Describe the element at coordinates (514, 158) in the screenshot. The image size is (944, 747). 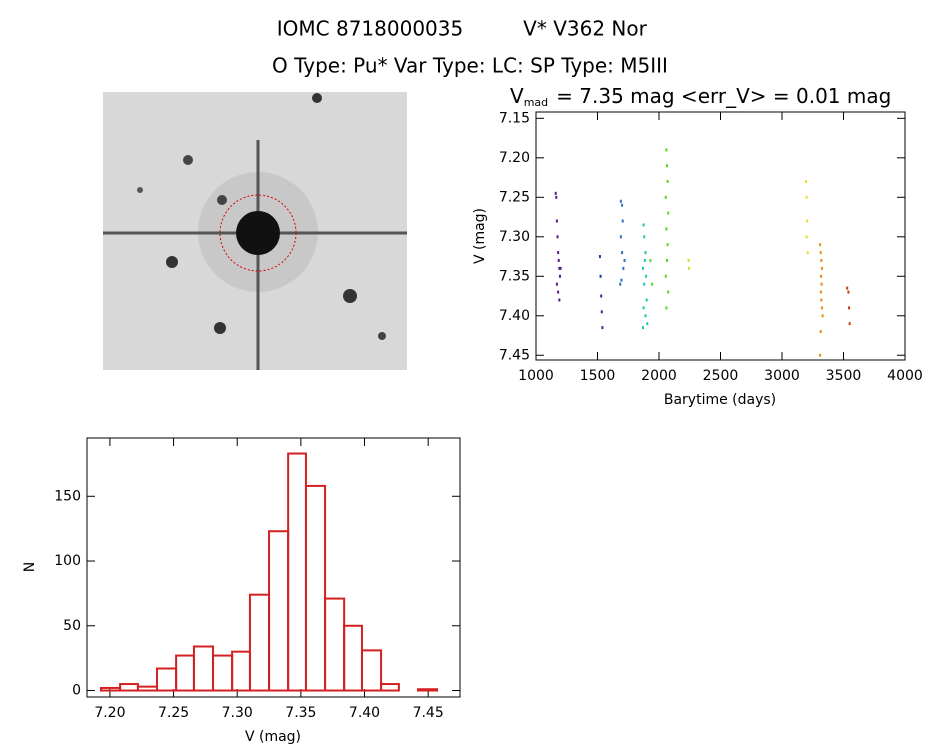
I see `y-tick-label: 7.20` at that location.